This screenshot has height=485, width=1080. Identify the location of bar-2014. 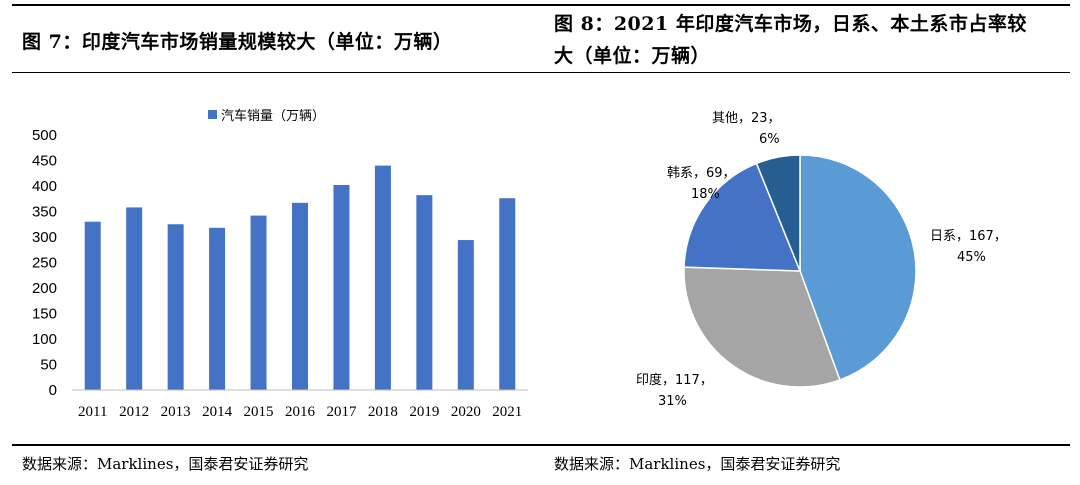
(217, 308).